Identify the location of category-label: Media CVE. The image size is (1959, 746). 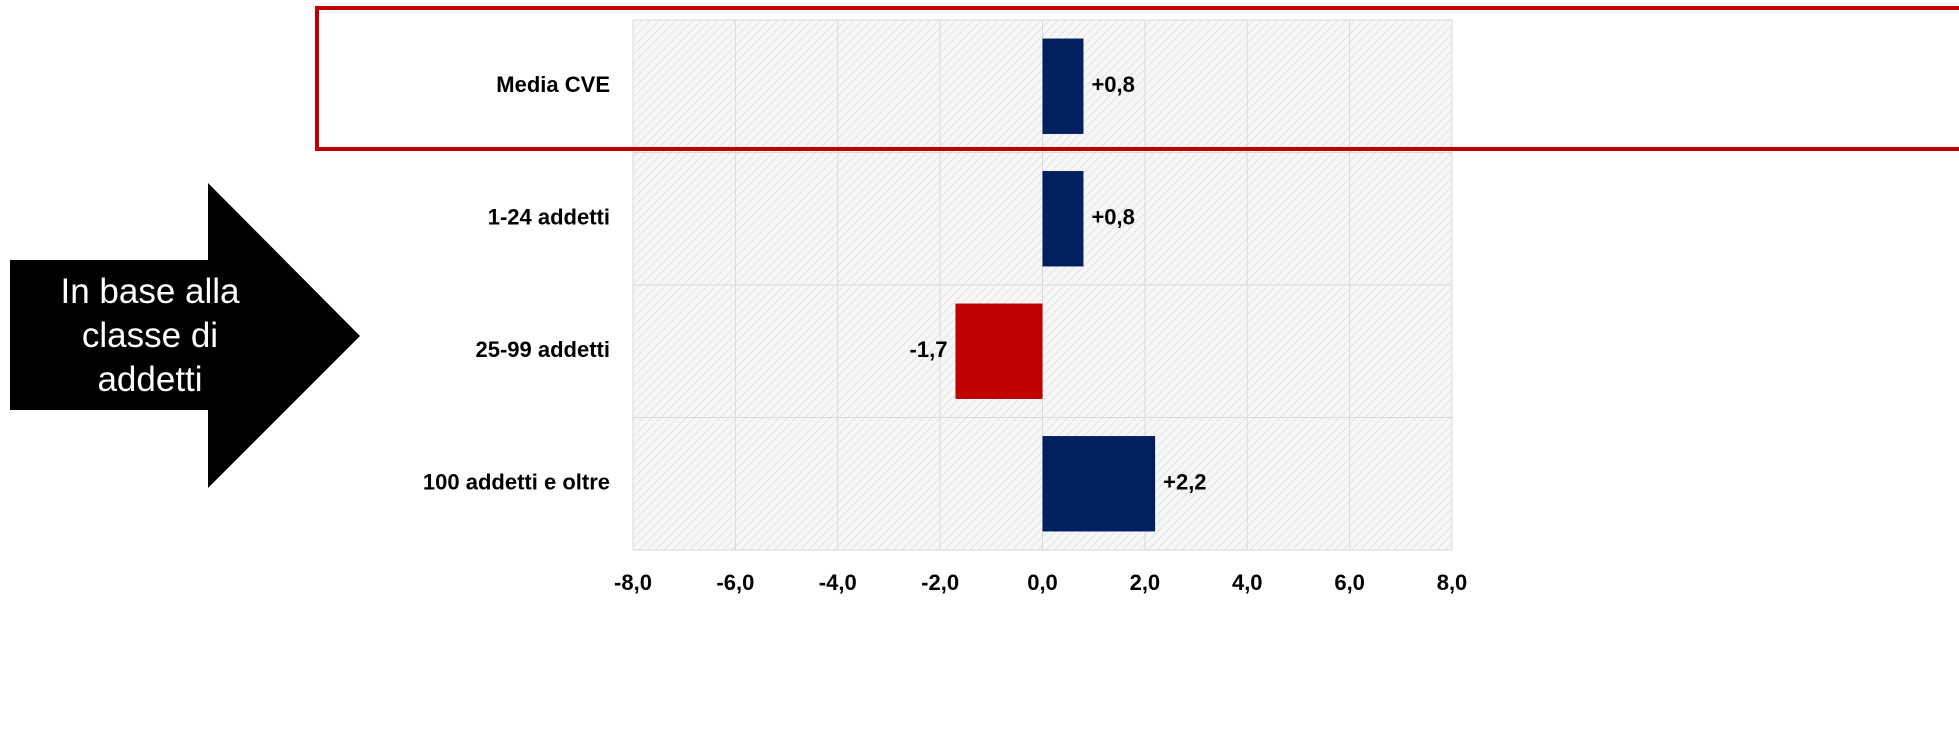
(553, 84).